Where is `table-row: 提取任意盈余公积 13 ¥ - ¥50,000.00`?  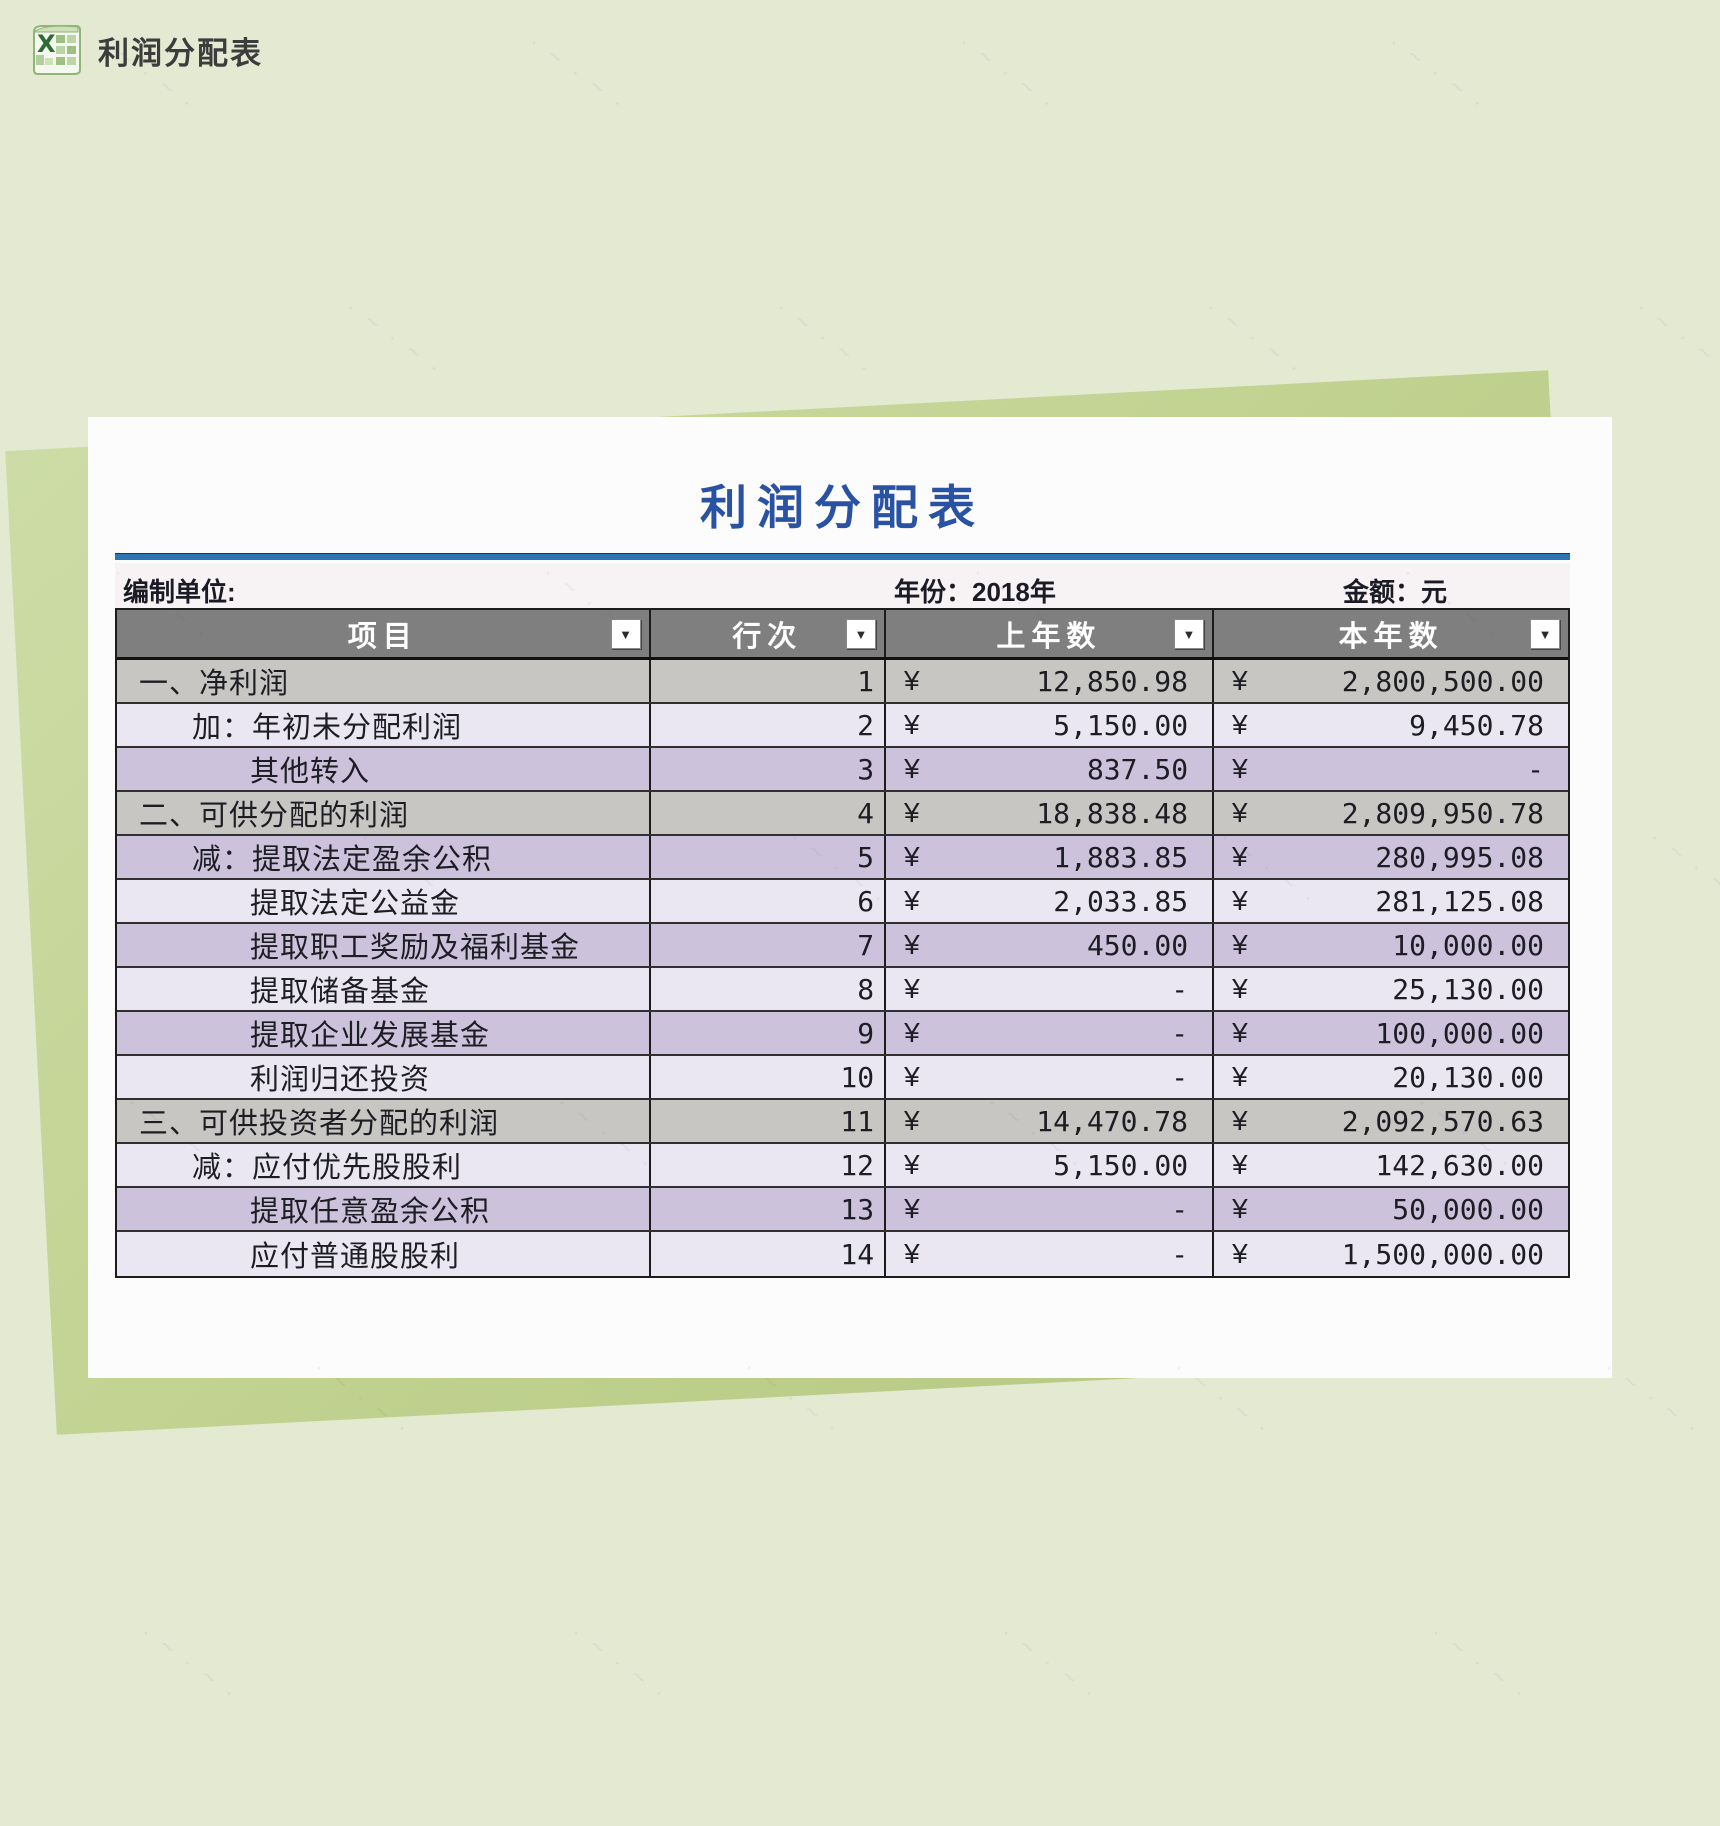 table-row: 提取任意盈余公积 13 ¥ - ¥50,000.00 is located at coordinates (842, 1210).